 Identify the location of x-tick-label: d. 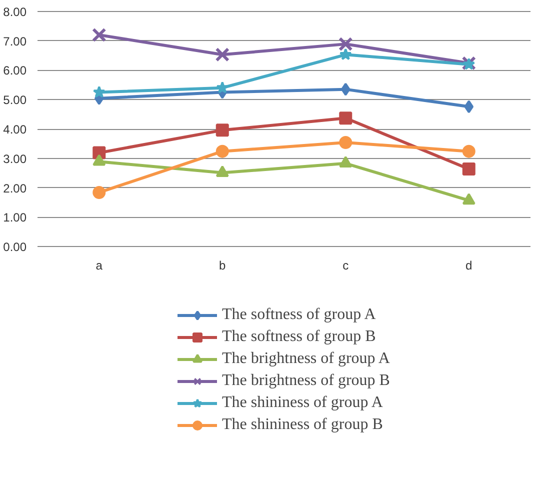
(469, 265).